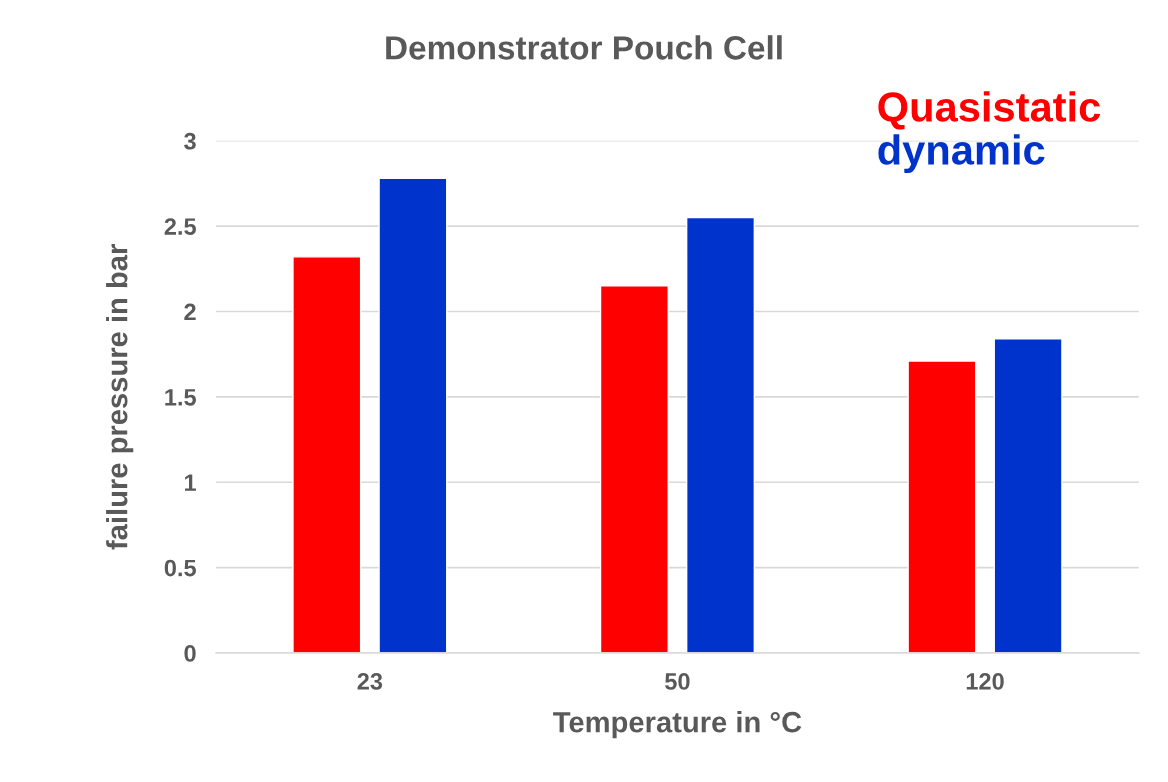  What do you see at coordinates (370, 681) in the screenshot?
I see `x-tick-label: 23` at bounding box center [370, 681].